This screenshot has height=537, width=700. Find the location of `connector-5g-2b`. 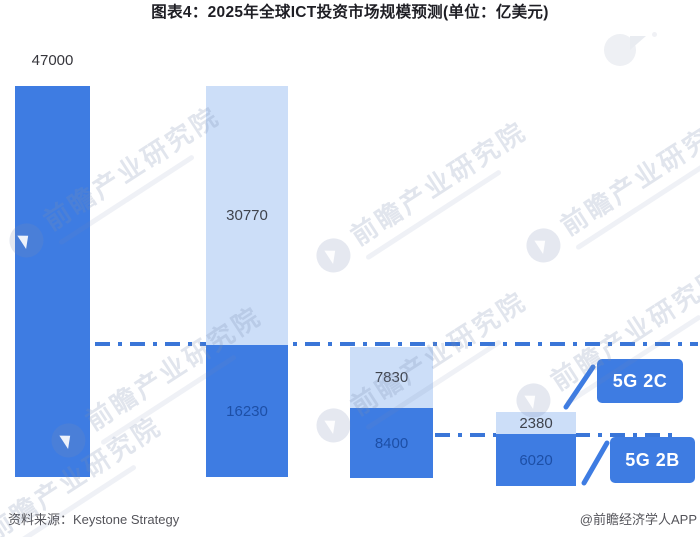

connector-5g-2b is located at coordinates (595, 463).